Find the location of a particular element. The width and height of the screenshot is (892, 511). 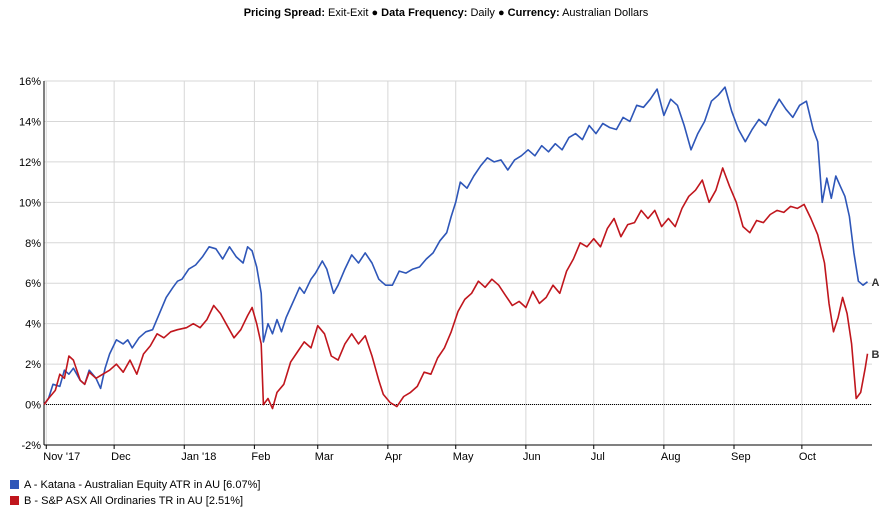

x-tick-label: May is located at coordinates (463, 457).